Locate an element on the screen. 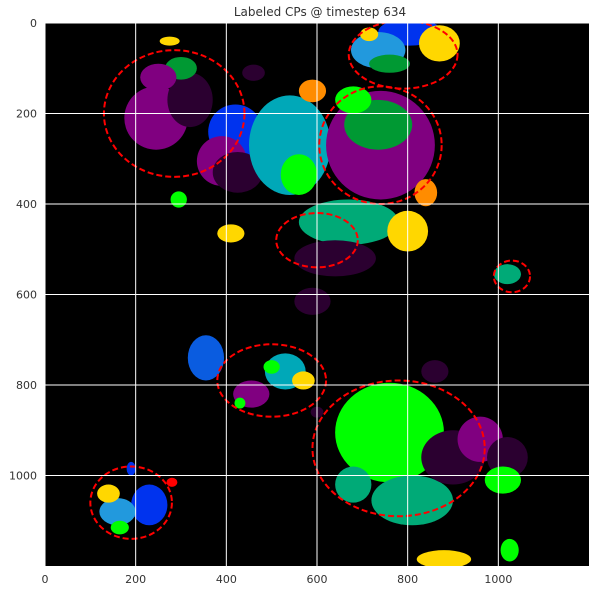  x-tick-label-600: 600 is located at coordinates (317, 579).